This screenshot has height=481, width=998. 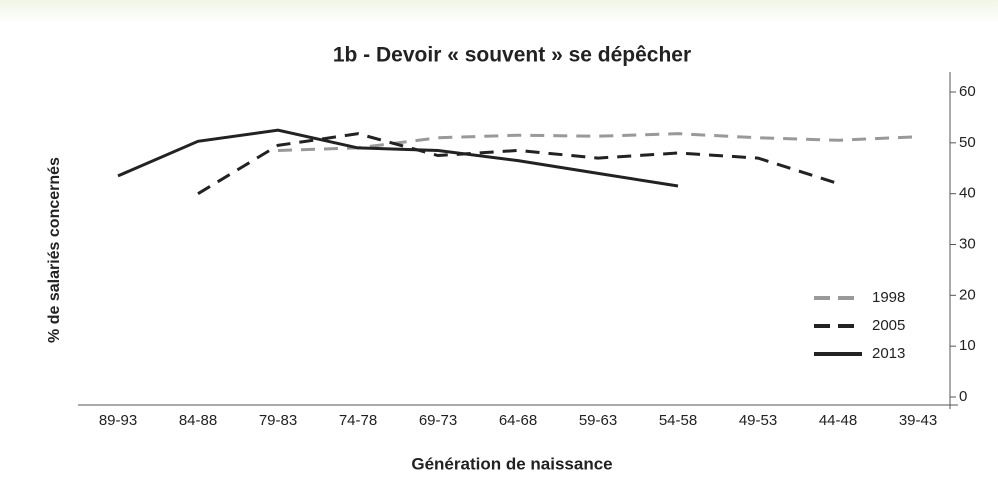 What do you see at coordinates (888, 297) in the screenshot?
I see `legend-label: 1998` at bounding box center [888, 297].